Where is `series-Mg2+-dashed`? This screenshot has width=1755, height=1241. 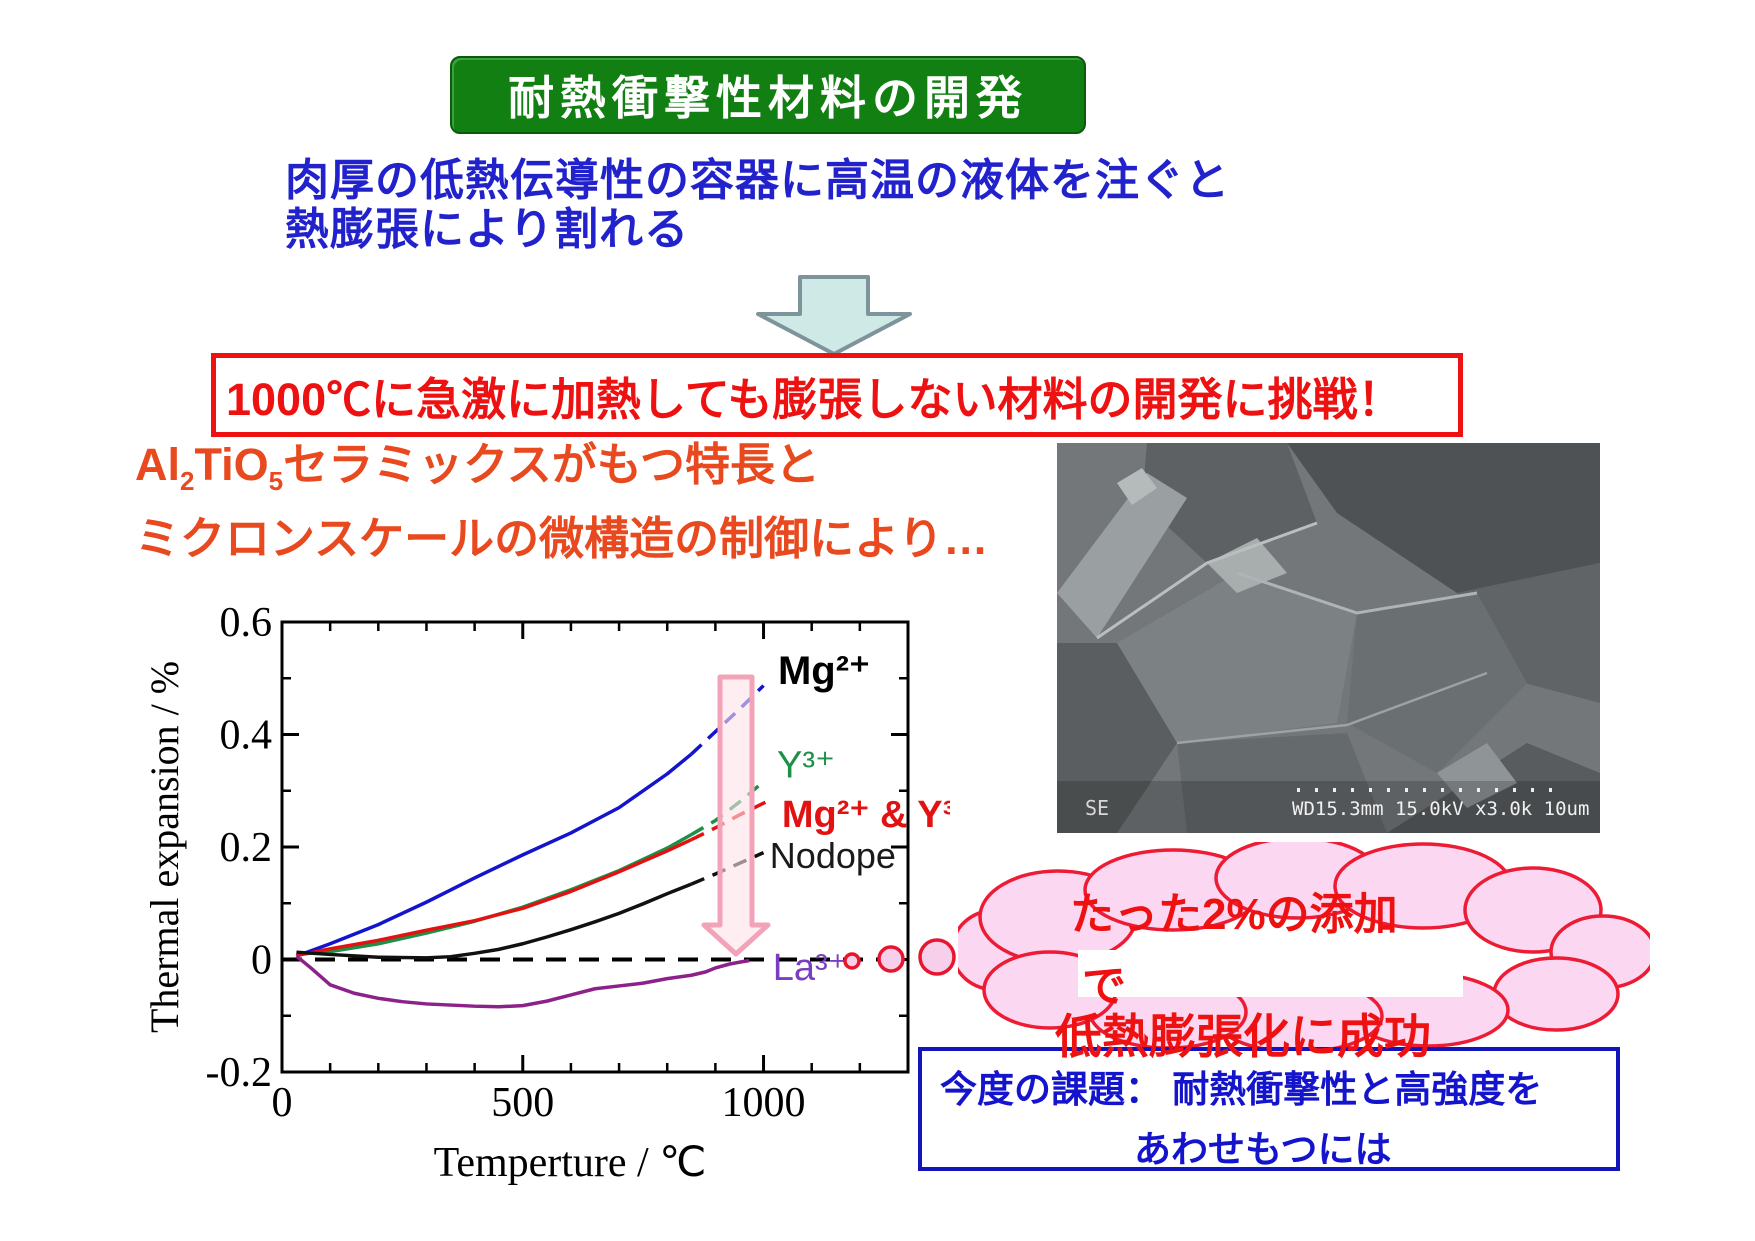 series-Mg2+-dashed is located at coordinates (727, 720).